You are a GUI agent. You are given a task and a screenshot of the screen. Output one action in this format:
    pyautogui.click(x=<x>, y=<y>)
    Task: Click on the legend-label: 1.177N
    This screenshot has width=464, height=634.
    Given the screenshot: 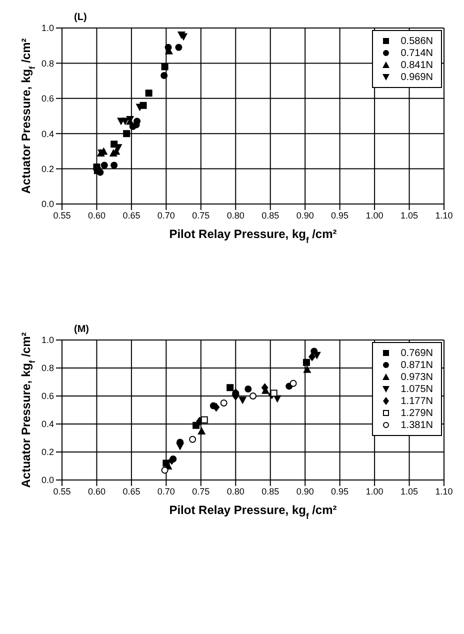 What is the action you would take?
    pyautogui.click(x=416, y=401)
    